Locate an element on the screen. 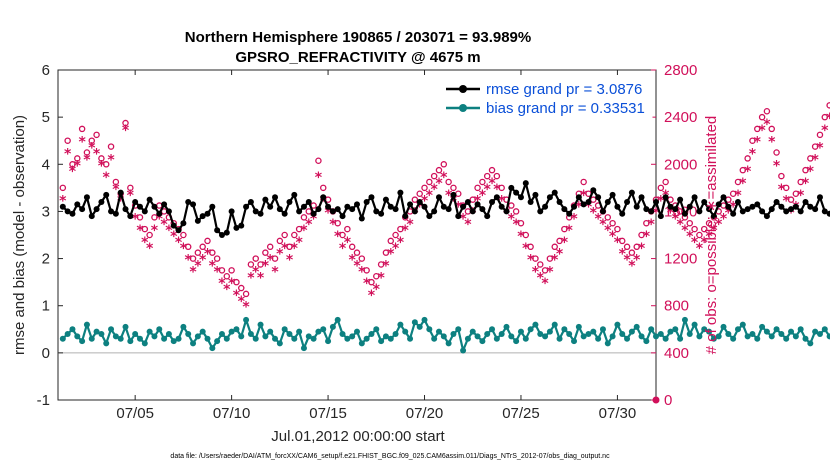  y-tick-label: -1 is located at coordinates (43, 400).